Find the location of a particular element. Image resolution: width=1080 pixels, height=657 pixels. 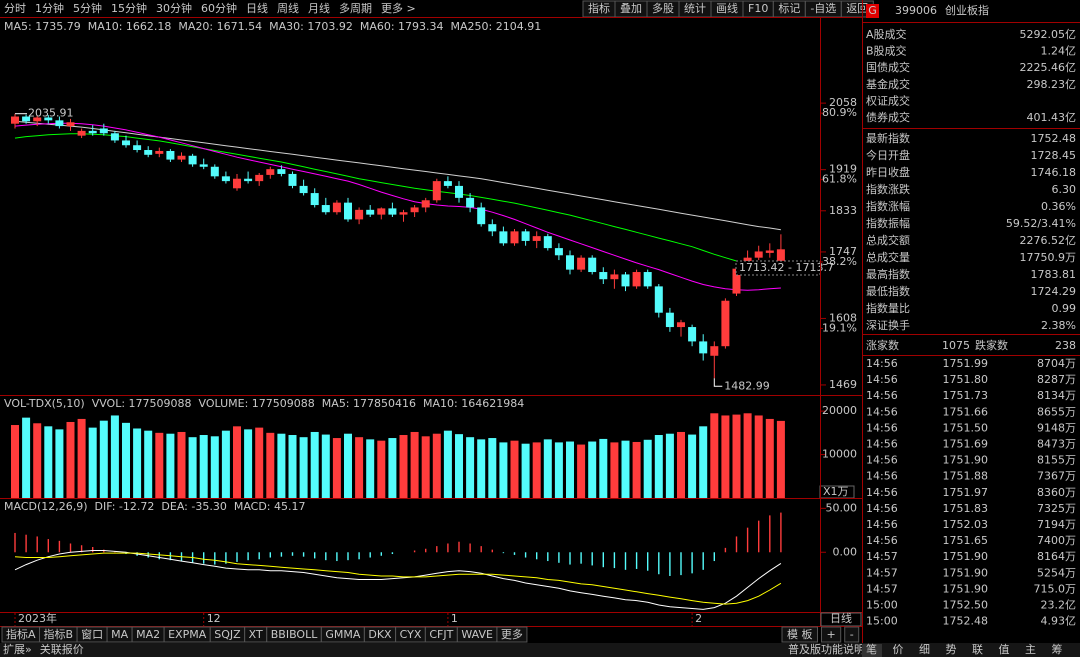

status-button: 势 is located at coordinates (951, 649).